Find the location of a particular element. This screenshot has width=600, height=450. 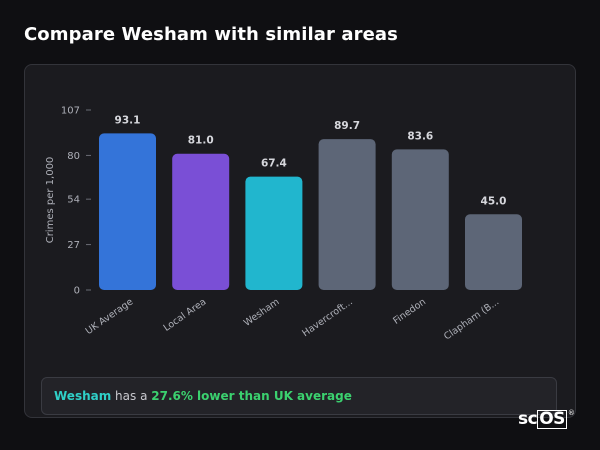

y-tick-label: 0 is located at coordinates (77, 291).